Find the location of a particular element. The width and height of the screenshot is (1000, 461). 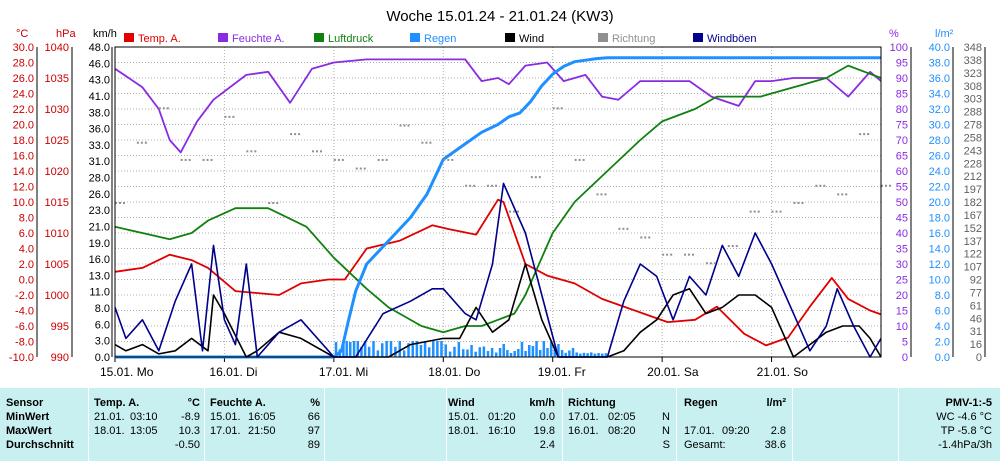

legend-label: Regen is located at coordinates (440, 39).